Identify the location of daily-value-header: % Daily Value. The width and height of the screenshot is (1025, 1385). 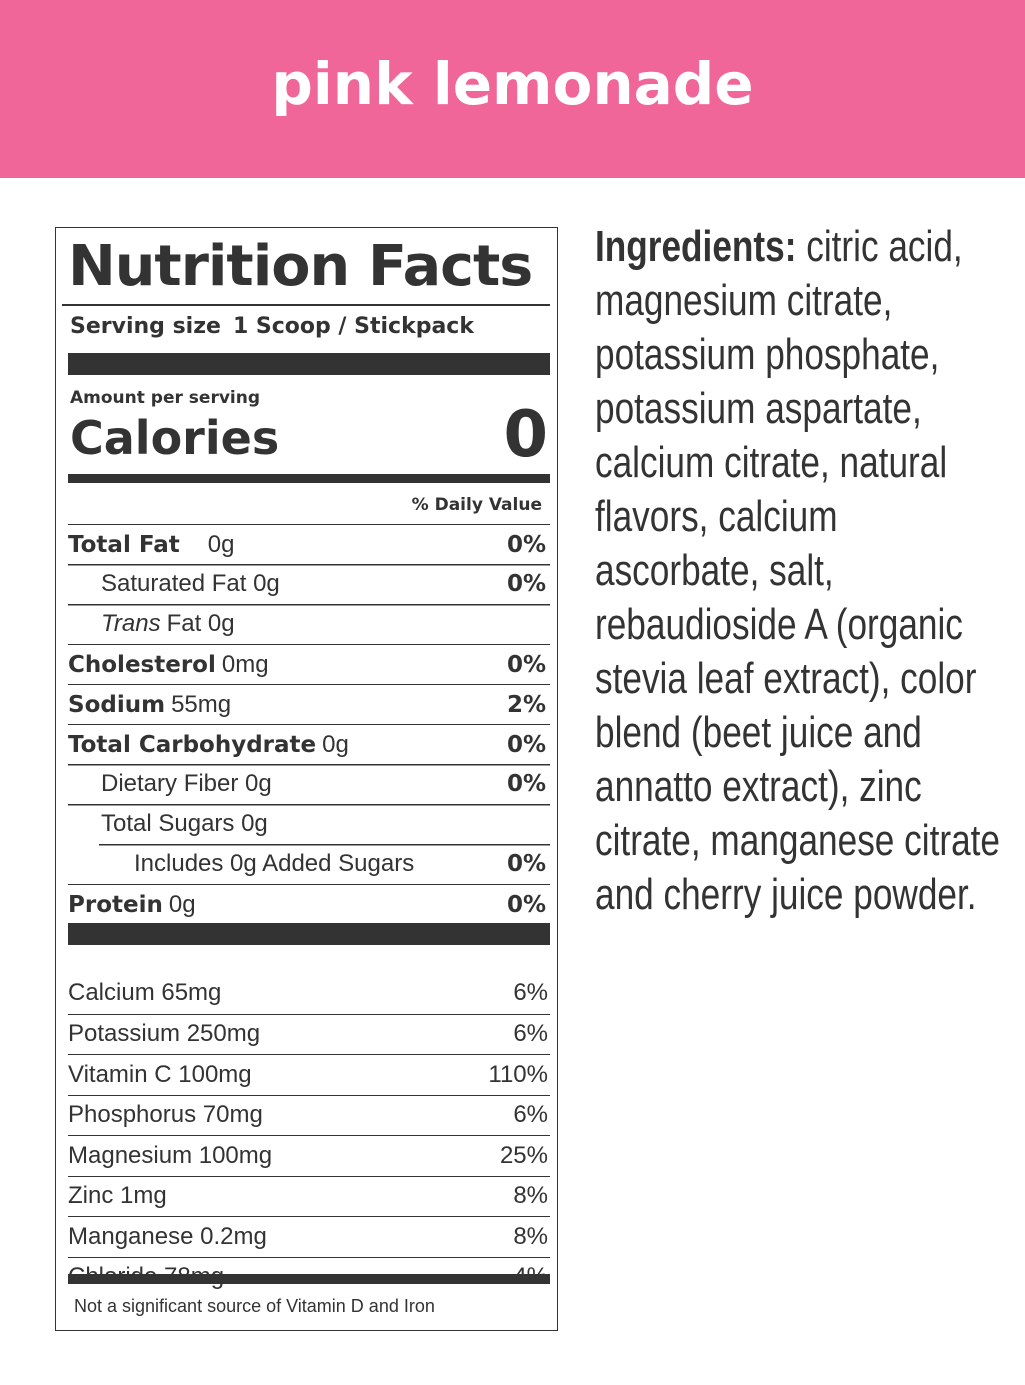
(476, 505).